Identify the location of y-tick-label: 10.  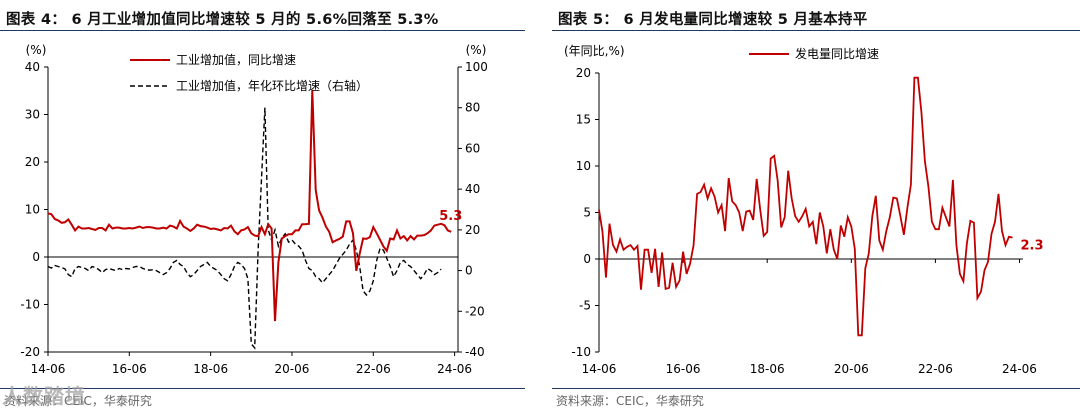
(583, 166).